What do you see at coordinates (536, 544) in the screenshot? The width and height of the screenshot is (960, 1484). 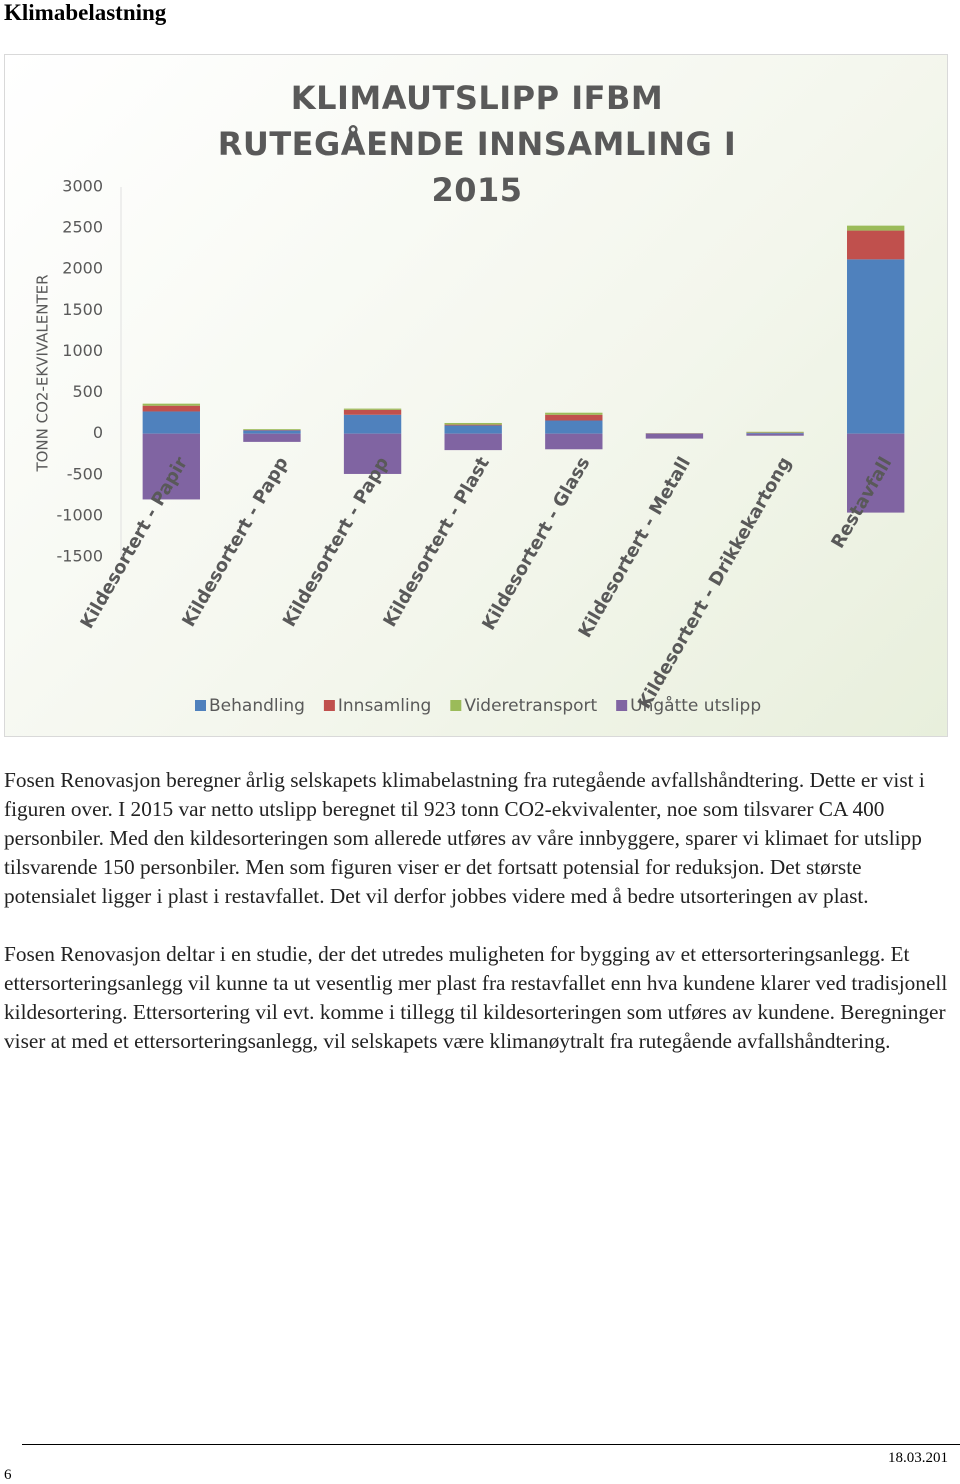 I see `x-tick-label: Kildesortert - Glass` at bounding box center [536, 544].